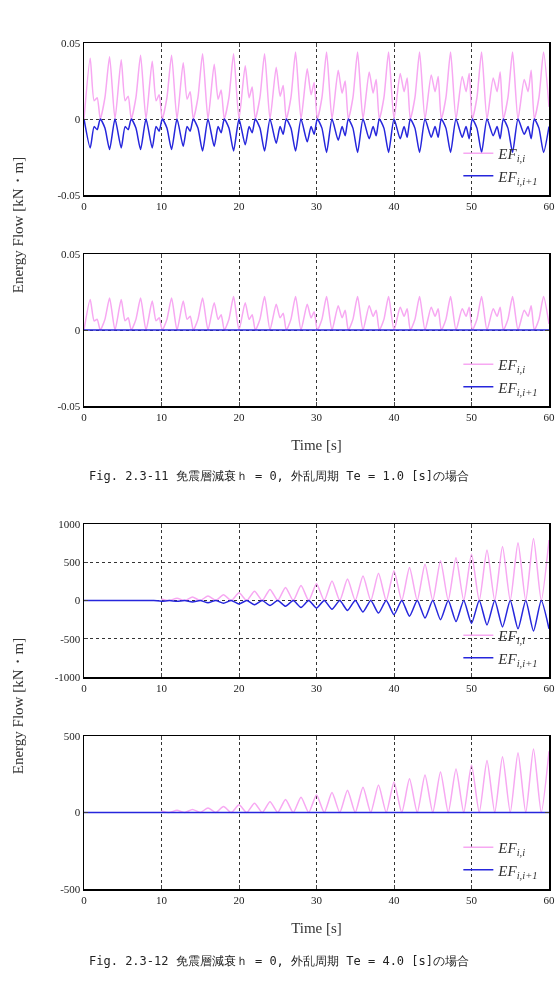 The width and height of the screenshot is (558, 1002). Describe the element at coordinates (279, 961) in the screenshot. I see `caption: Fig. 2.3-12 免震層減衰ｈ = 0, 外乱周期 Te = 4.0 [s]の場合` at that location.